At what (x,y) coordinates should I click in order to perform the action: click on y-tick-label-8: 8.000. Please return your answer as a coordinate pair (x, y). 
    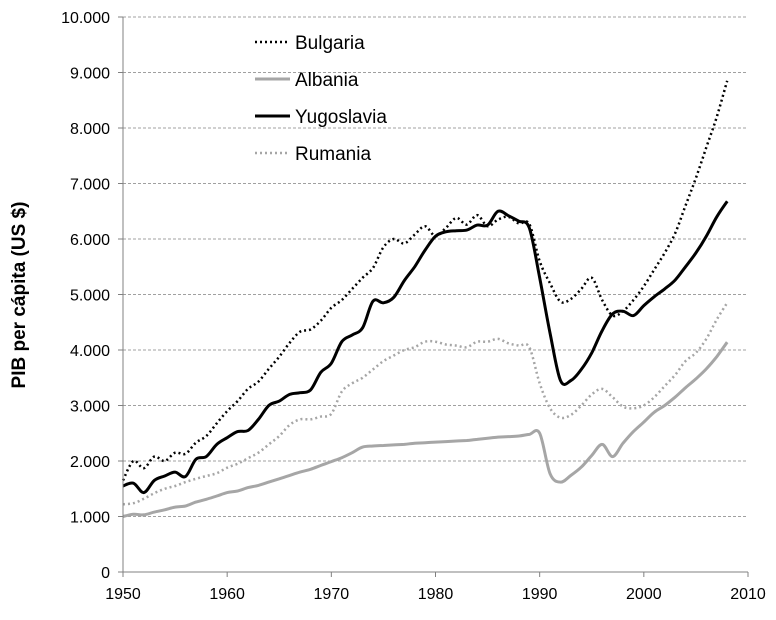
    Looking at the image, I should click on (90, 129).